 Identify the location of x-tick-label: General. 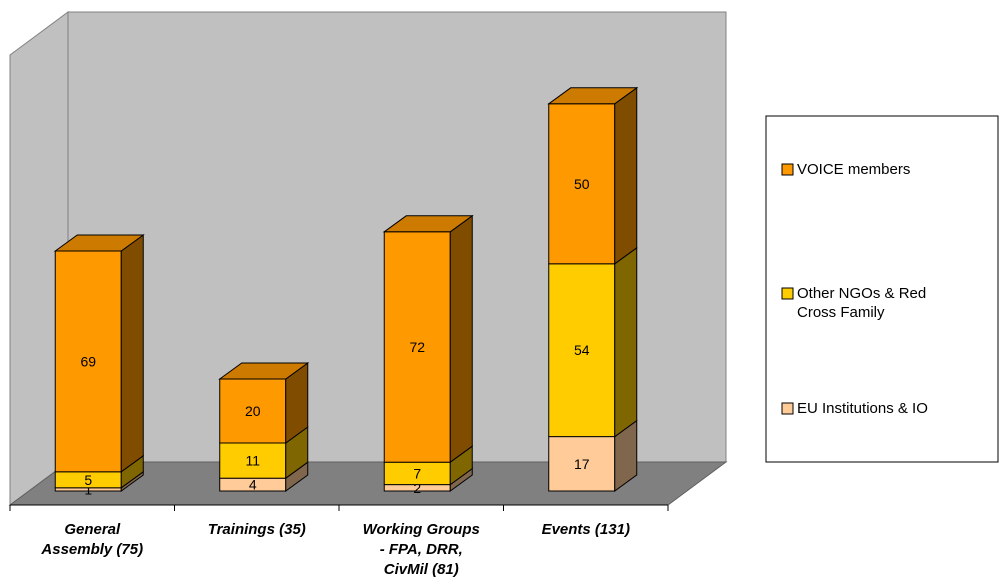
(92, 529).